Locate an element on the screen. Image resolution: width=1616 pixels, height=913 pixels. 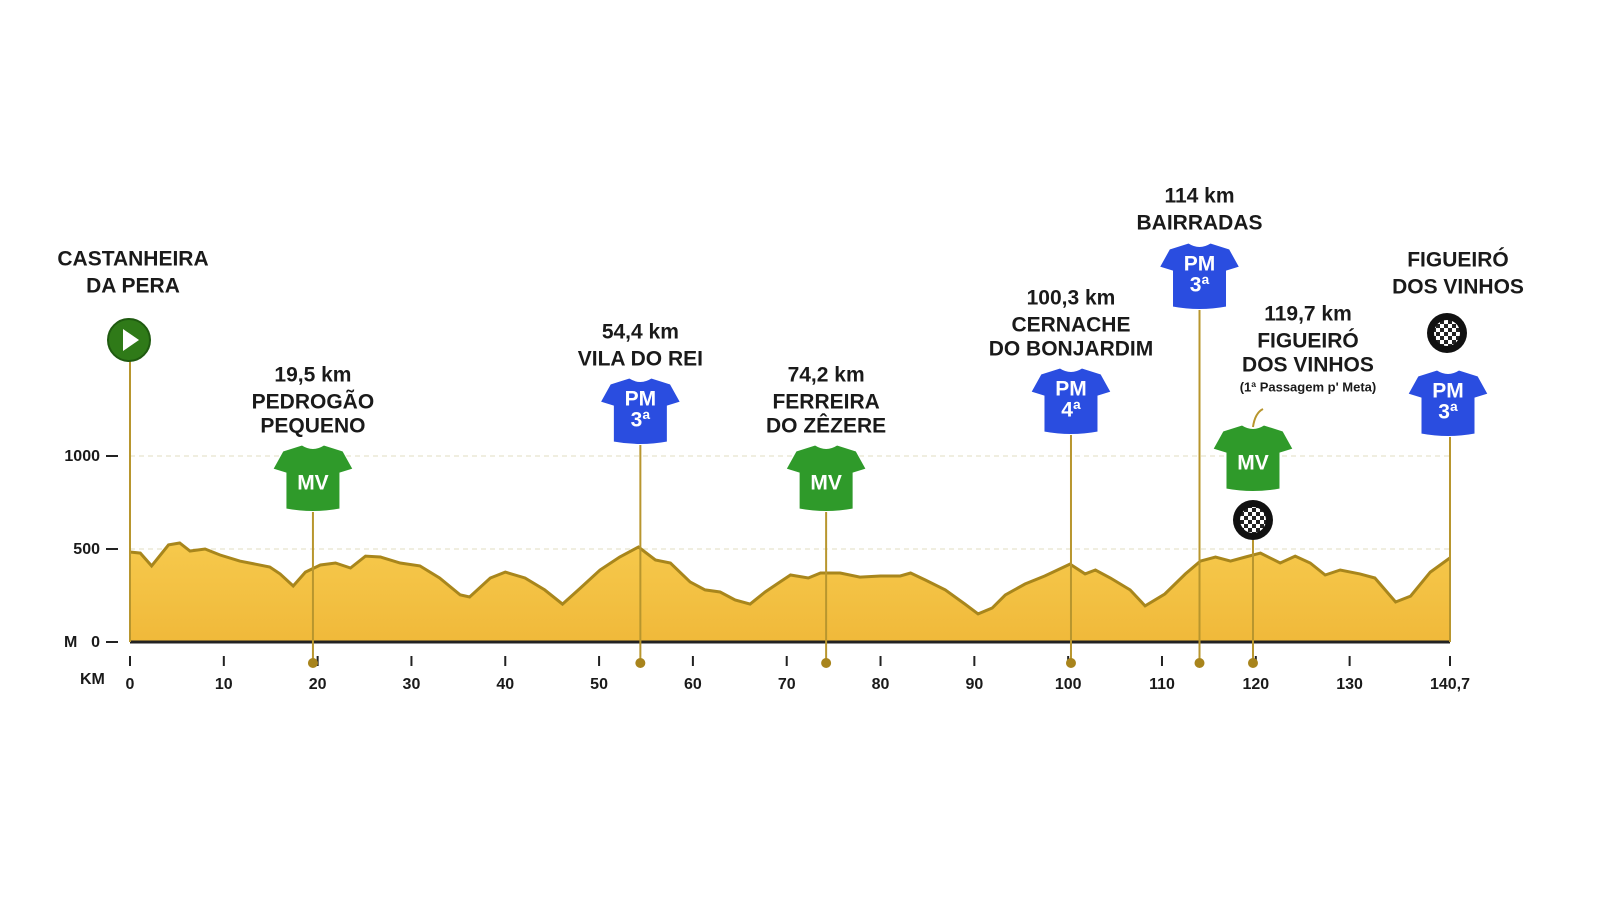
jersey-category: 4ª is located at coordinates (1071, 410).